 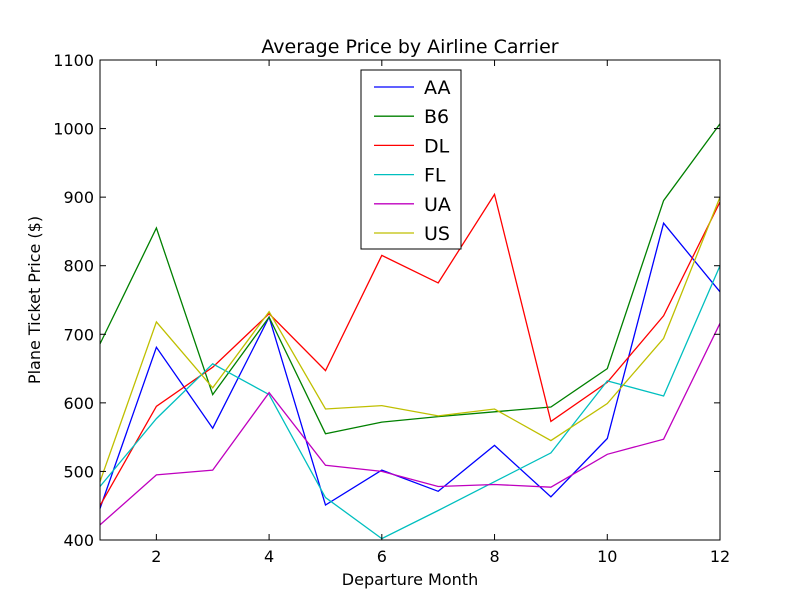 I want to click on x-tick-label: 8, so click(x=494, y=556).